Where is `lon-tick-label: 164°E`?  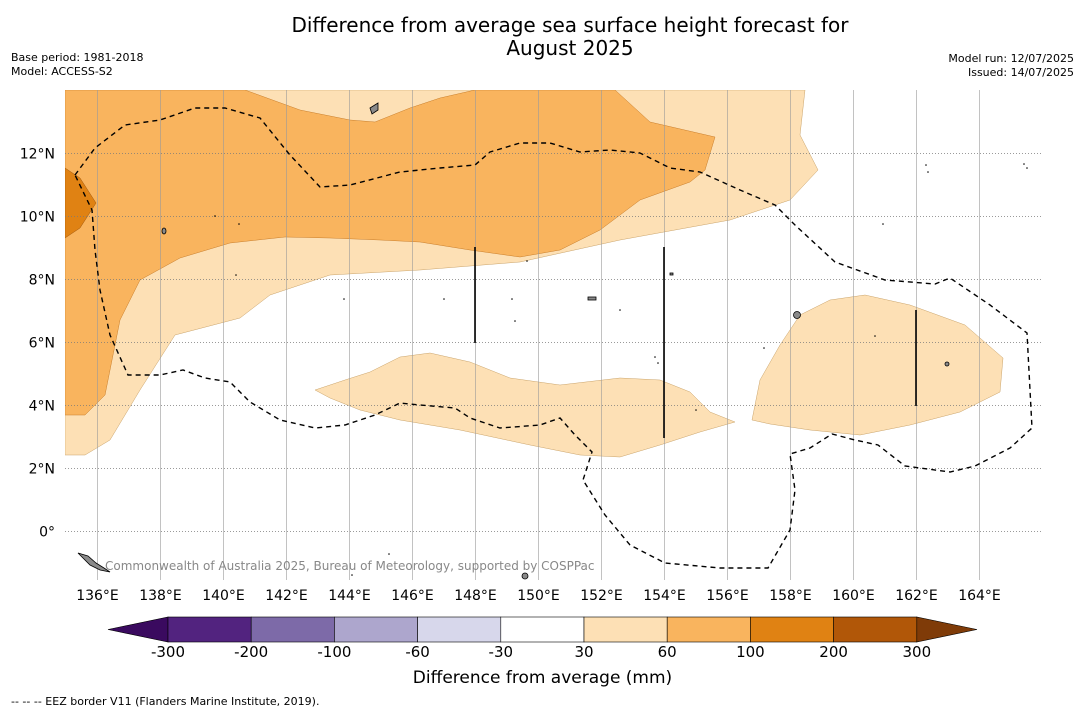 lon-tick-label: 164°E is located at coordinates (979, 596).